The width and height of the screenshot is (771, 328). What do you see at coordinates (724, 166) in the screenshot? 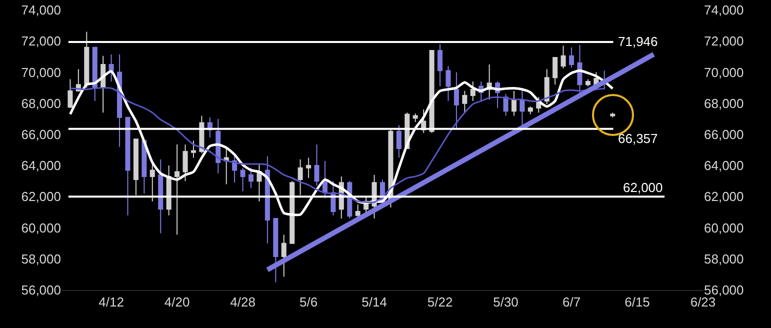
I see `y2-tick-label: 64,000` at bounding box center [724, 166].